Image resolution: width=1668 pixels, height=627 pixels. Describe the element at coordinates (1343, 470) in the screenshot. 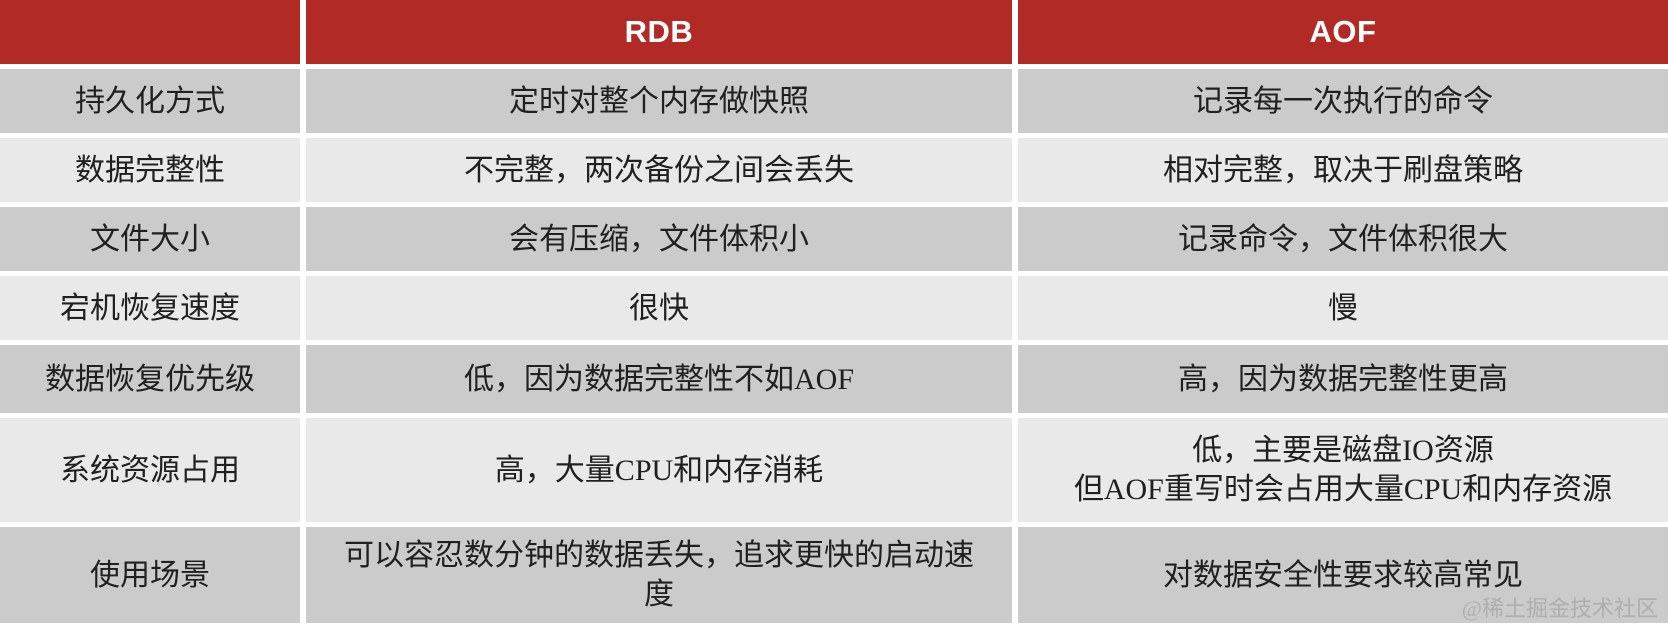

I see `aof-resource-usage: 低，主要是磁盘IO资源 但AOF重写时会占用大量CPU和内存资源` at that location.